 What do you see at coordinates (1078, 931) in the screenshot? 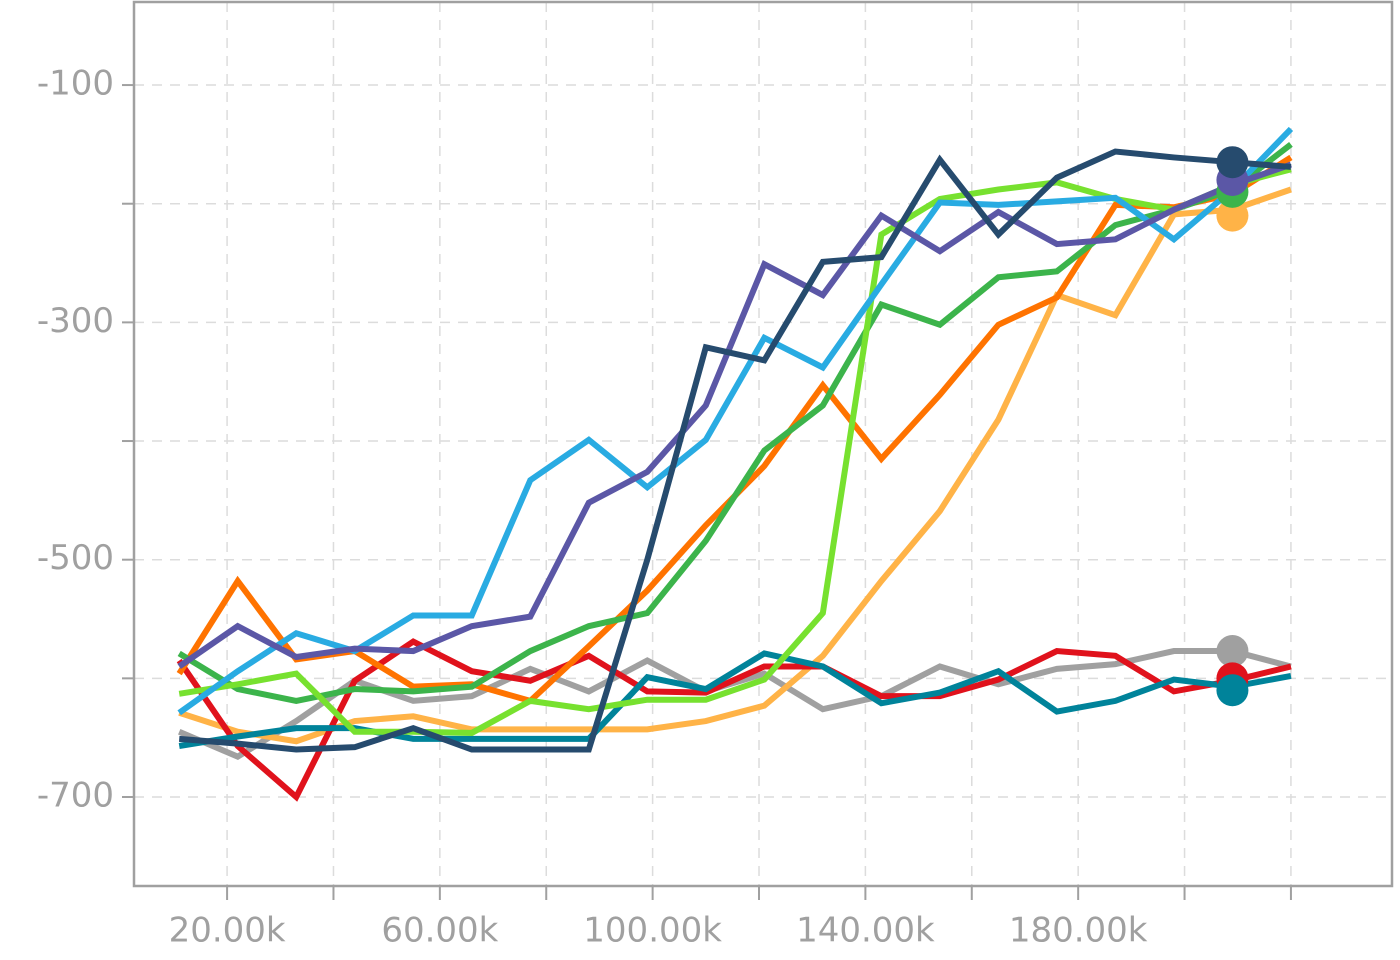
I see `x-tick-label: 180.00k` at bounding box center [1078, 931].